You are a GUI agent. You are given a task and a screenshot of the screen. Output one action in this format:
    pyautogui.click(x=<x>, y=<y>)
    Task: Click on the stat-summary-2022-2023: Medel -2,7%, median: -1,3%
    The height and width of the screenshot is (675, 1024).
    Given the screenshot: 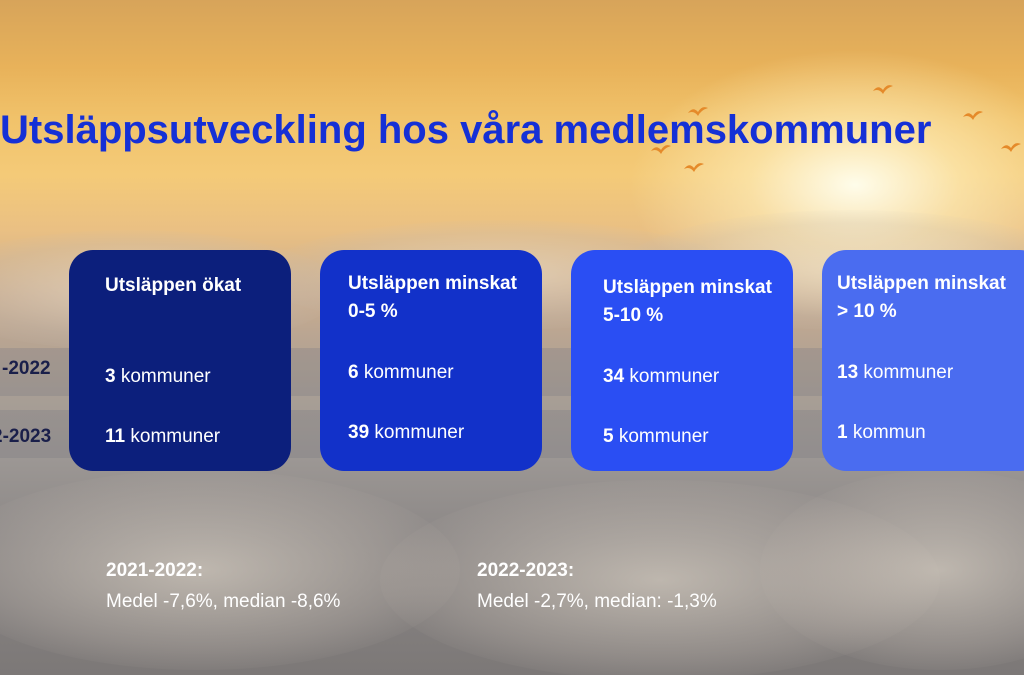 What is the action you would take?
    pyautogui.click(x=597, y=601)
    